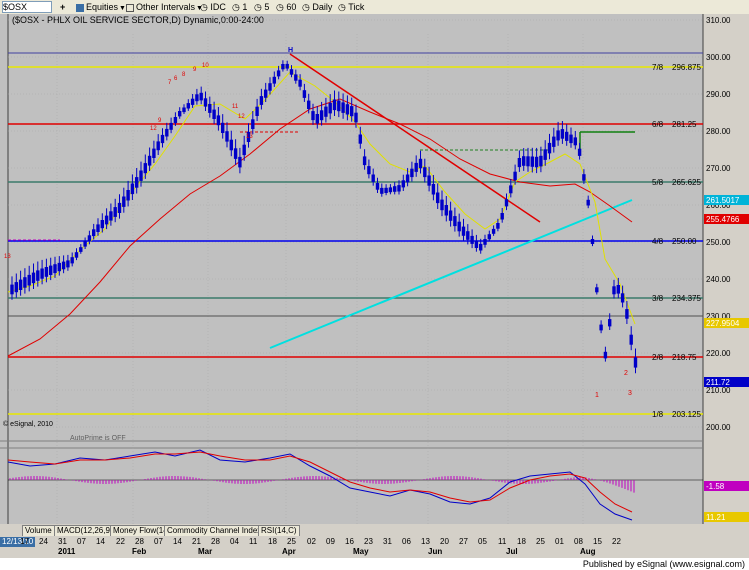  I want to click on date-tick: 31, so click(62, 541).